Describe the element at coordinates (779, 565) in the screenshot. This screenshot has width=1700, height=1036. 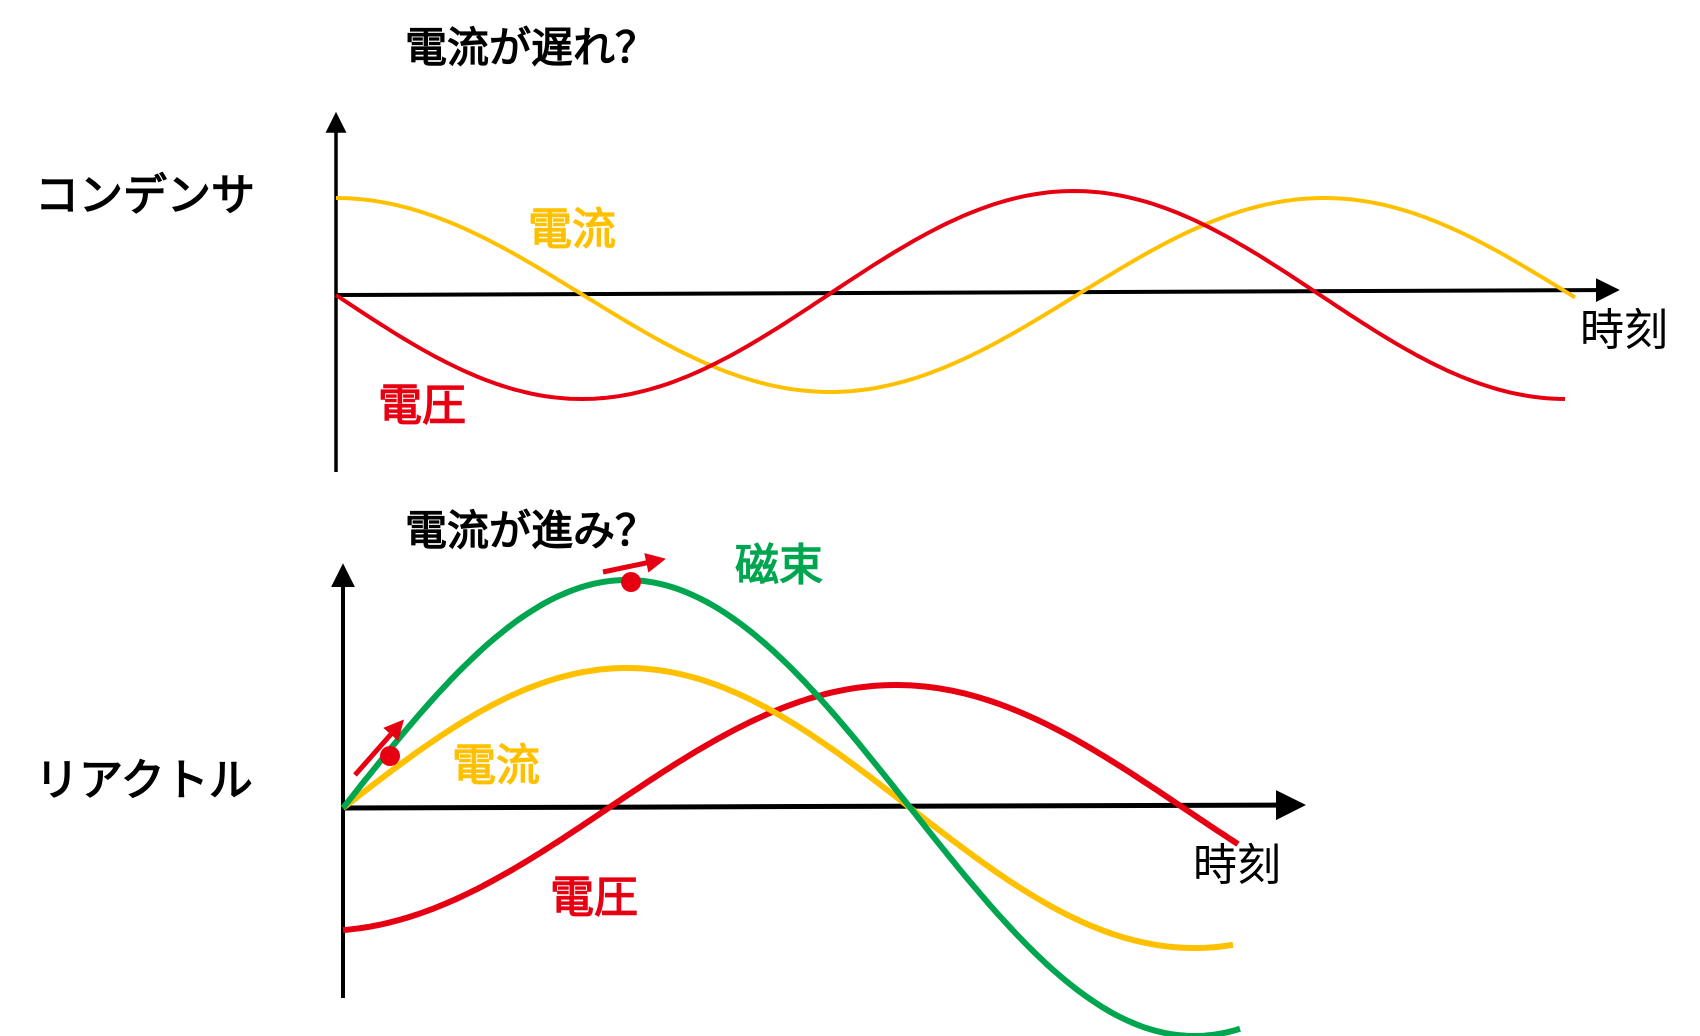
I see `reactor-flux-label: 磁束` at that location.